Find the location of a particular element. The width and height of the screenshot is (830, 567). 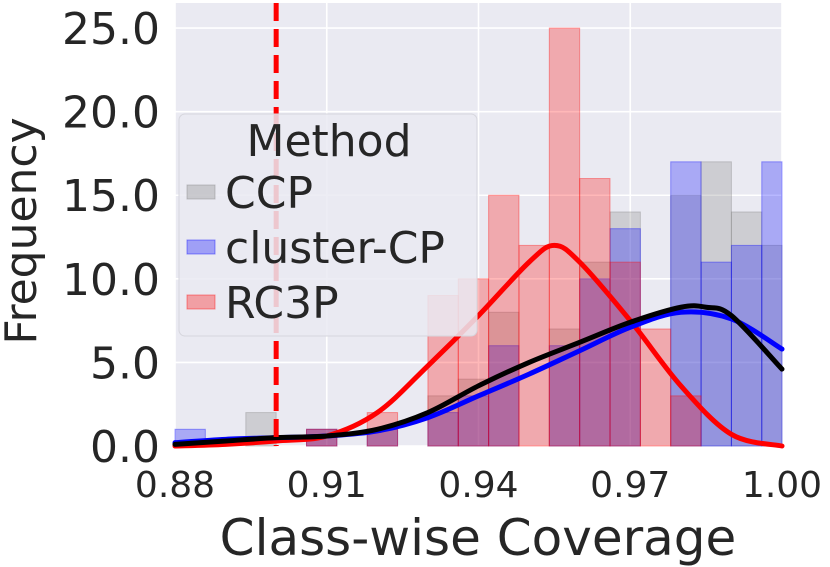

y-tick-label: 5.0 is located at coordinates (125, 363).